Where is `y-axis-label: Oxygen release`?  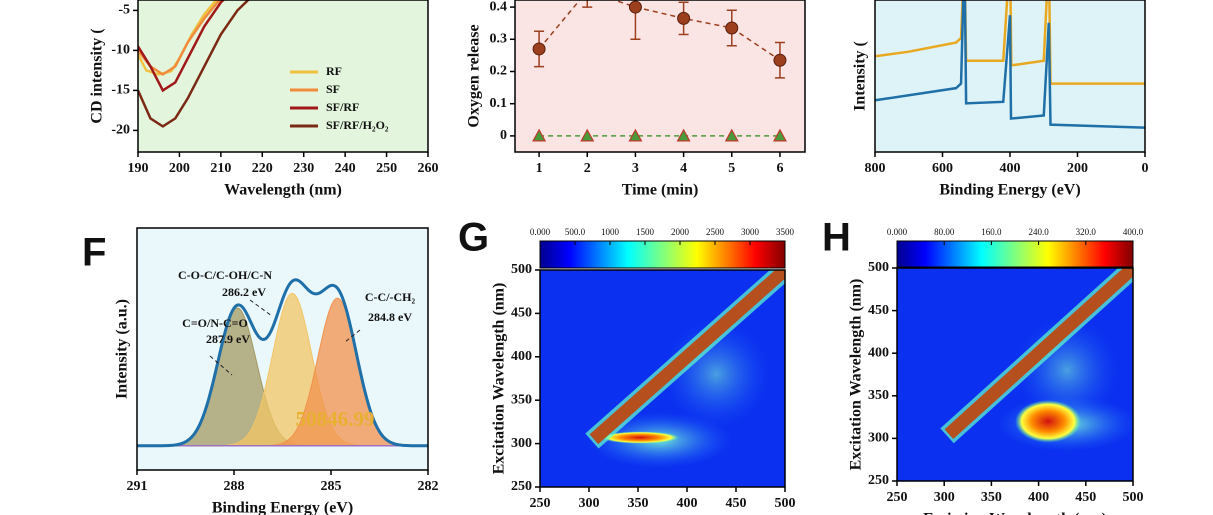 y-axis-label: Oxygen release is located at coordinates (474, 75).